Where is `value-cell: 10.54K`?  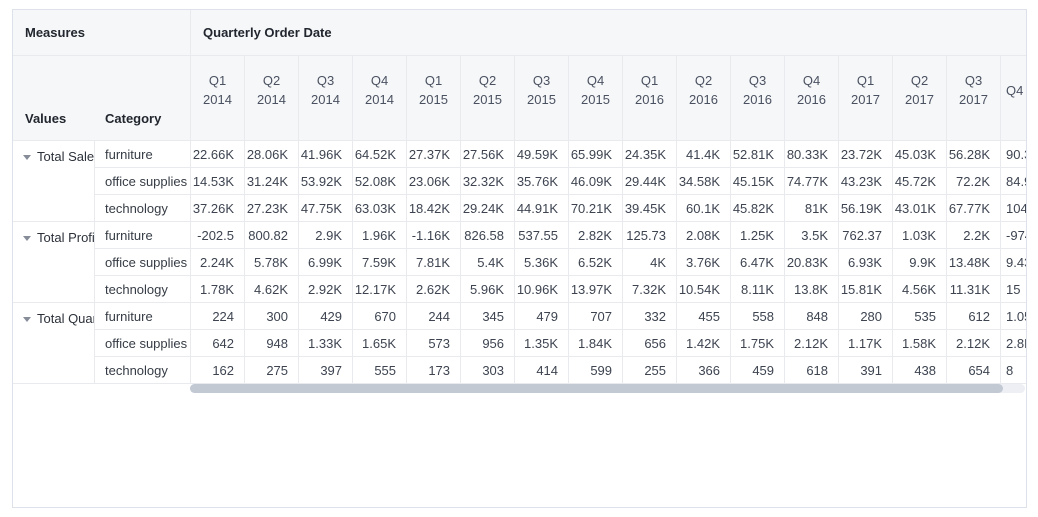
value-cell: 10.54K is located at coordinates (704, 289).